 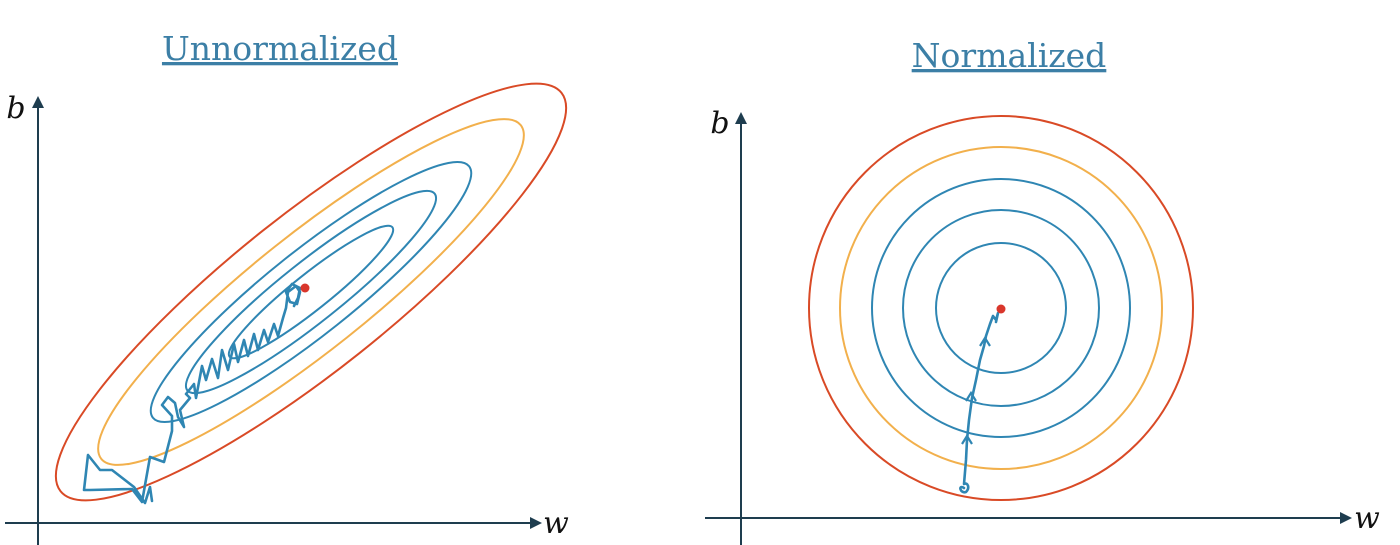 What do you see at coordinates (719, 123) in the screenshot?
I see `y-axis-label-normalized: b` at bounding box center [719, 123].